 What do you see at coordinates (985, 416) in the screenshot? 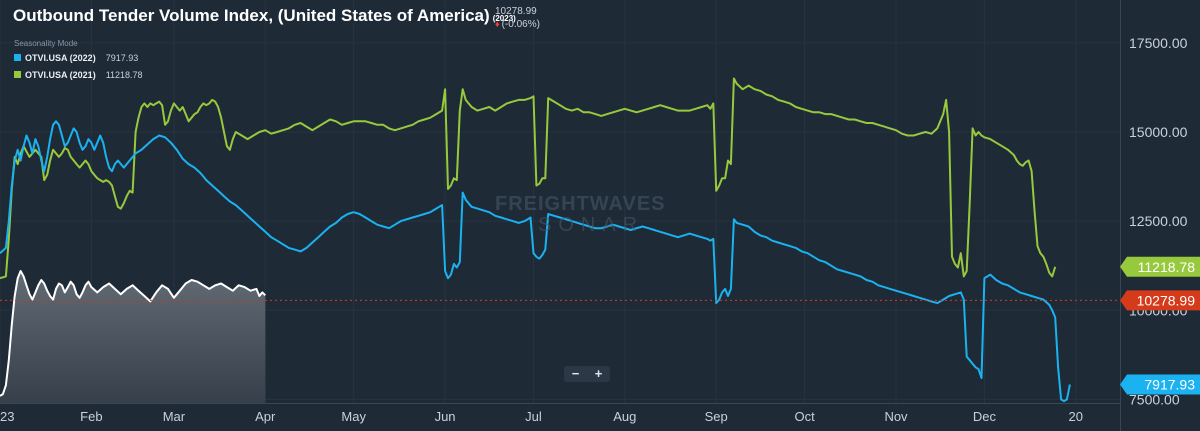
I see `x-tick-label: Dec` at bounding box center [985, 416].